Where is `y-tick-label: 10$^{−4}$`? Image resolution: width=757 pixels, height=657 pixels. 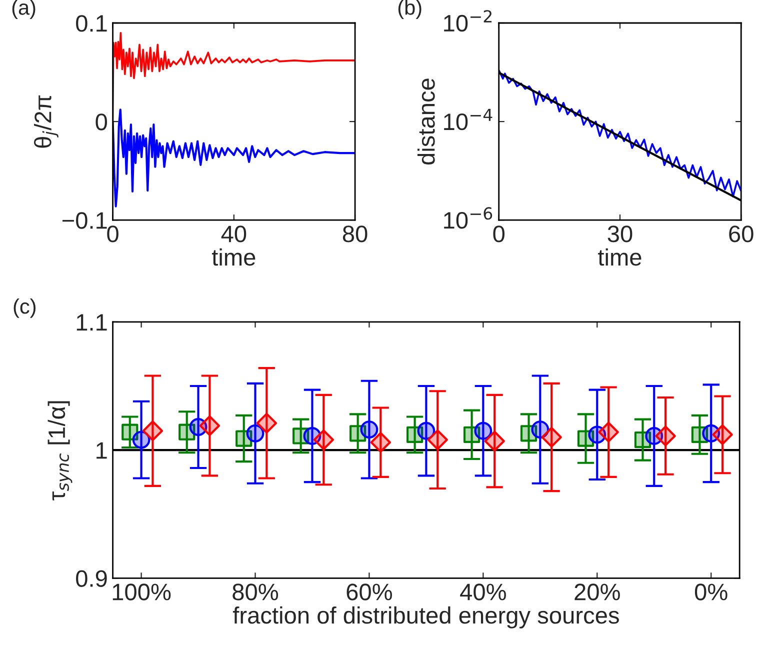
y-tick-label: 10$^{−4}$ is located at coordinates (468, 119).